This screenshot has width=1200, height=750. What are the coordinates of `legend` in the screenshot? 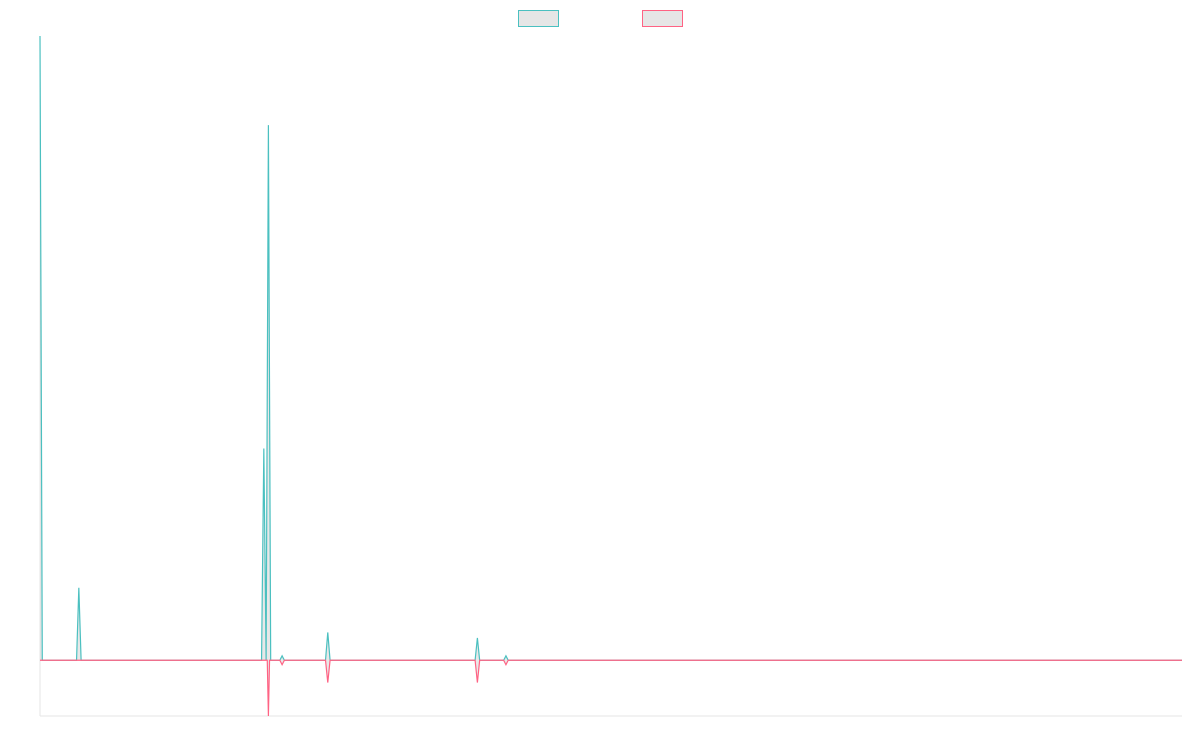 It's located at (600, 18).